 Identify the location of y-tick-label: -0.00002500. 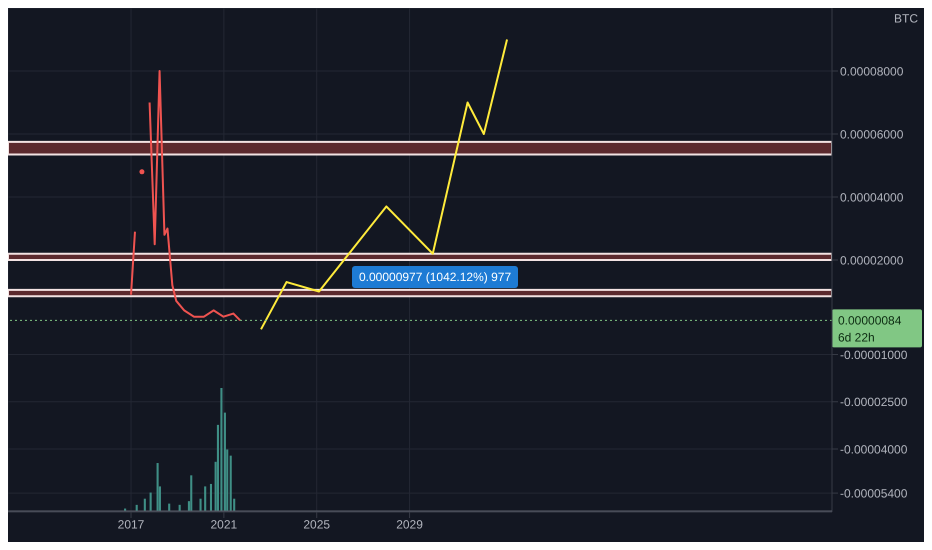
(874, 402).